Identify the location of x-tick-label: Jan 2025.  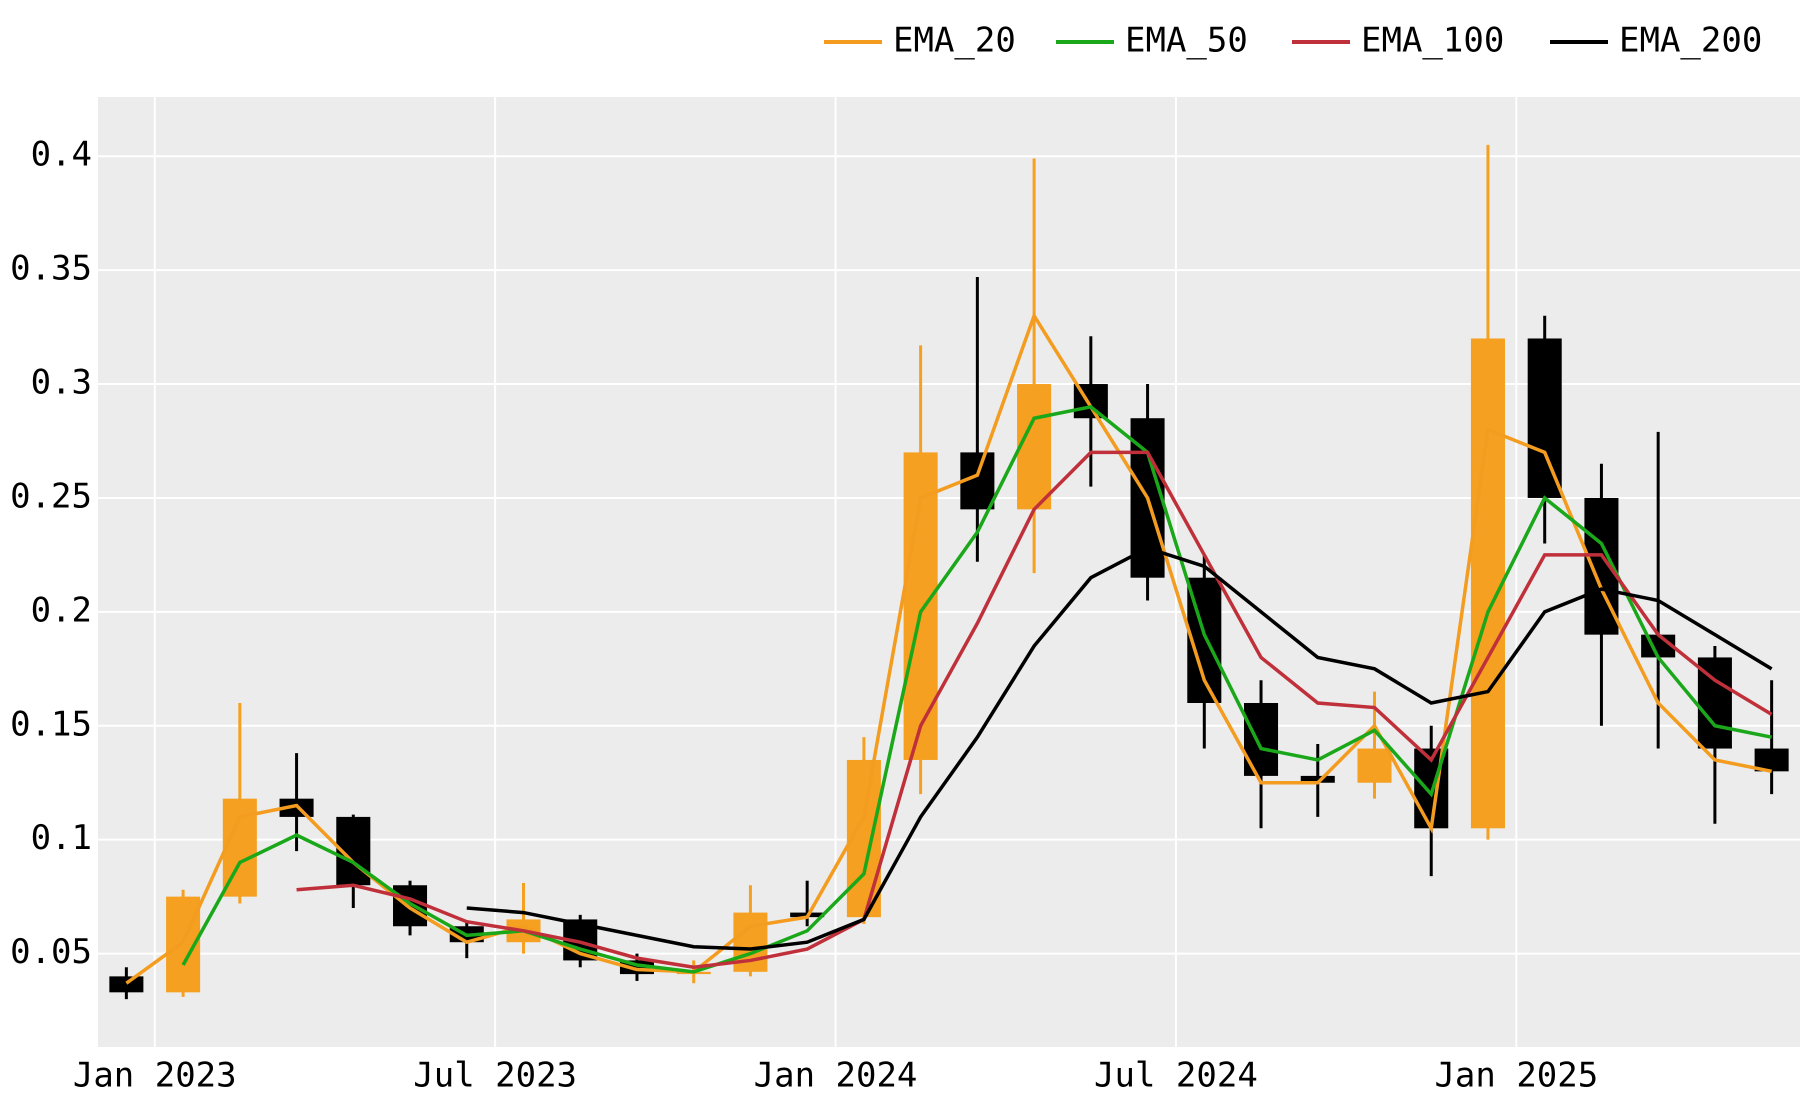
(1516, 1076).